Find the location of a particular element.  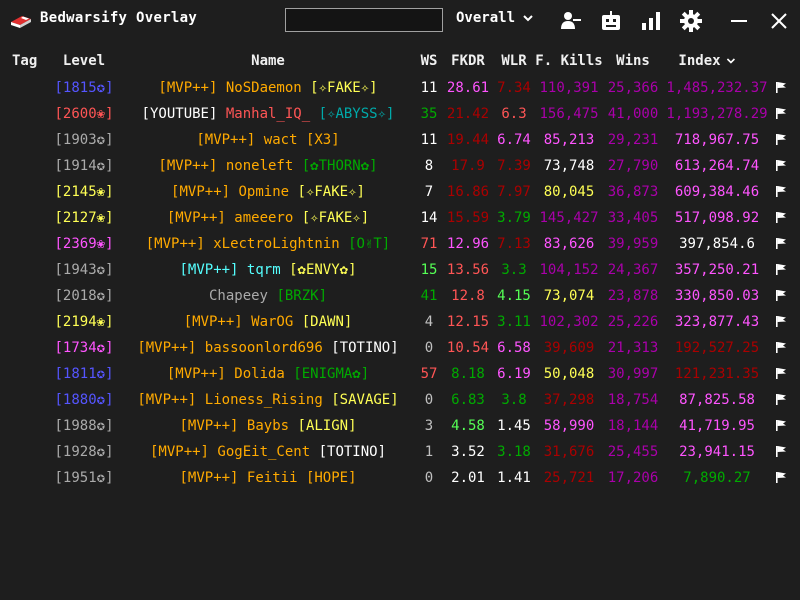

header-level: Level is located at coordinates (84, 61).